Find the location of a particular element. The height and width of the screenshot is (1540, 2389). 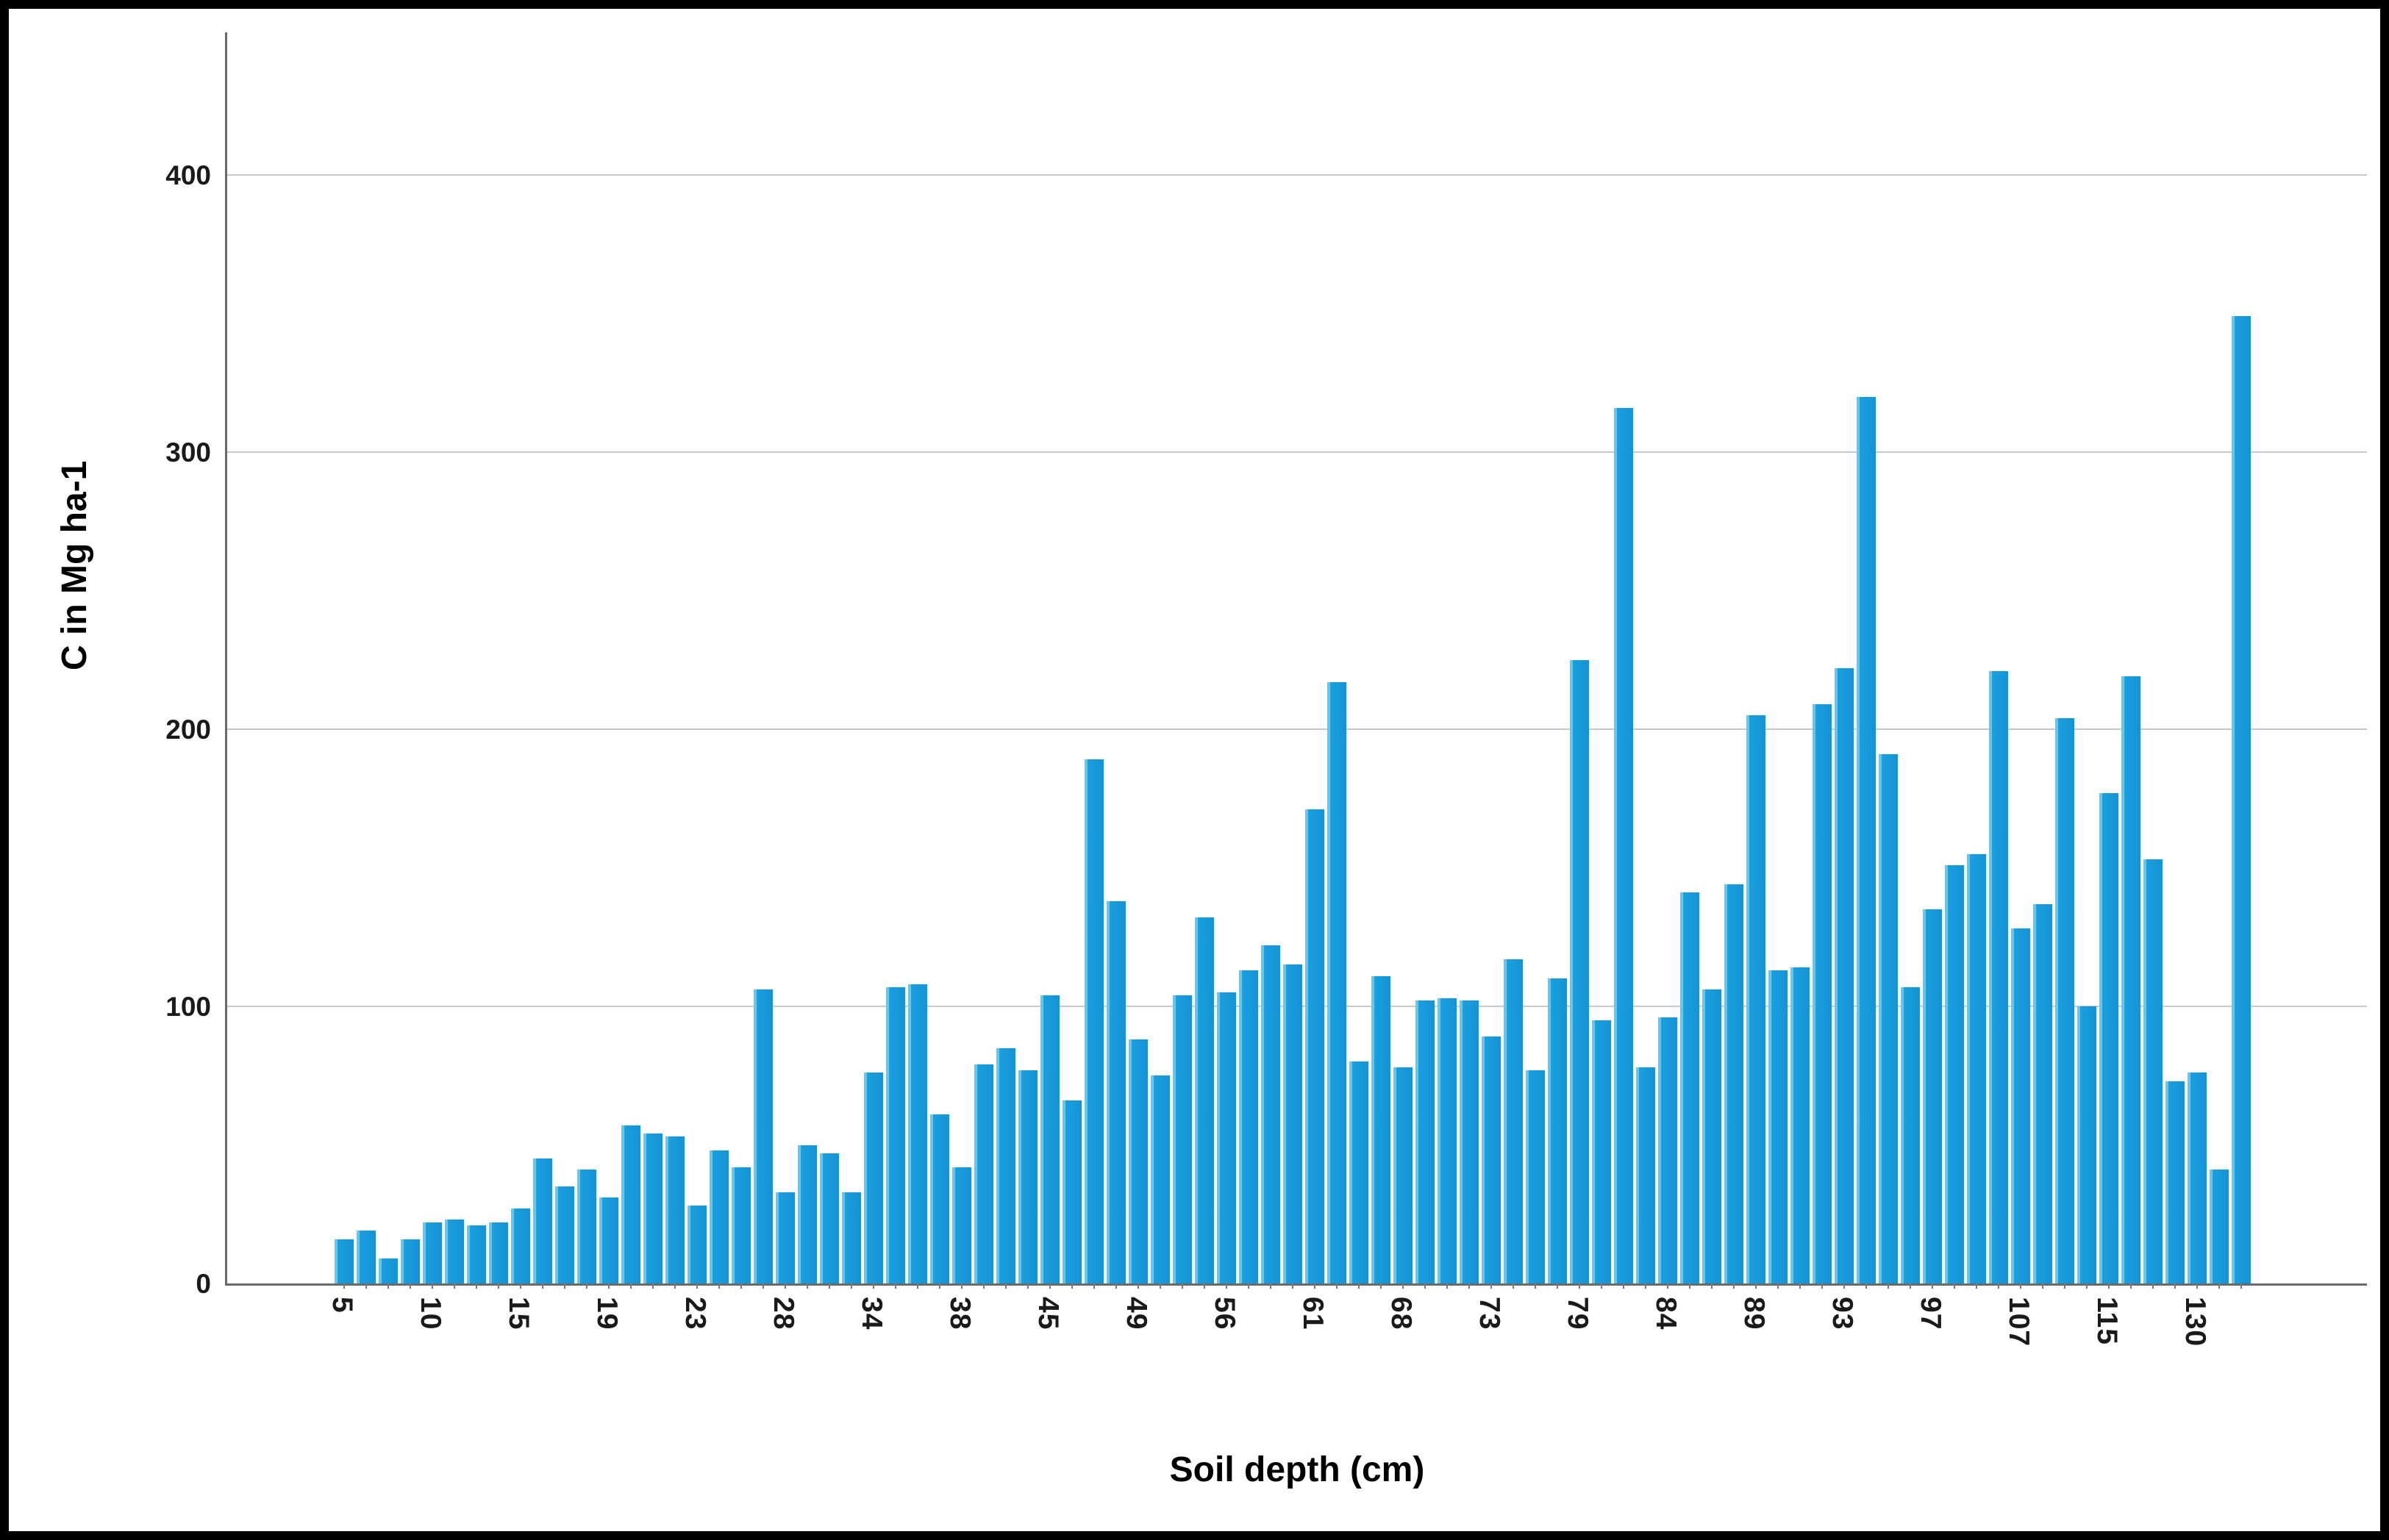

y-tick-label-200: 200 is located at coordinates (188, 730).